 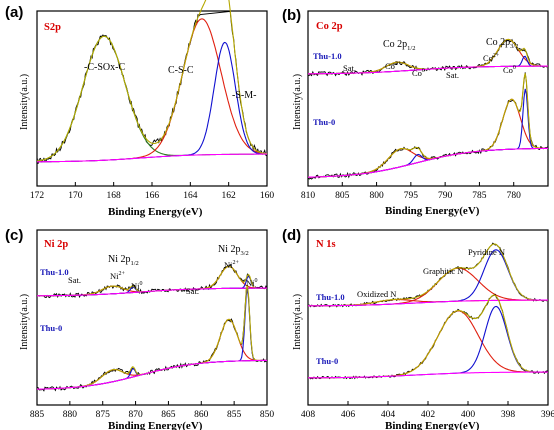 I want to click on xtick-label-b-3: 795, so click(x=411, y=196).